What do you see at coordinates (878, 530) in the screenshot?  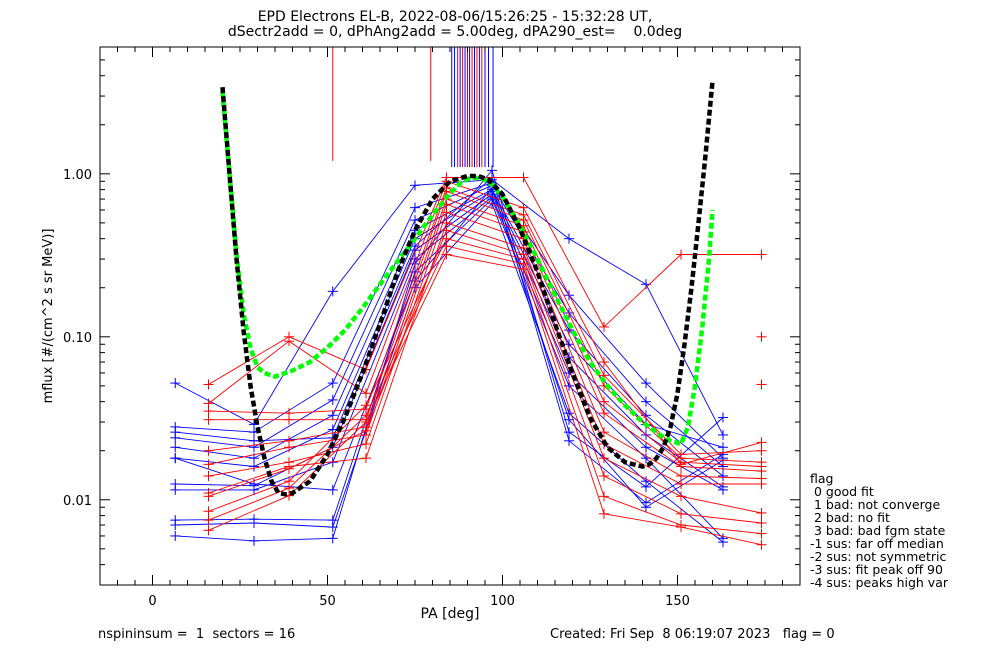 I see `legend-item: 3 bad: bad fgm state` at bounding box center [878, 530].